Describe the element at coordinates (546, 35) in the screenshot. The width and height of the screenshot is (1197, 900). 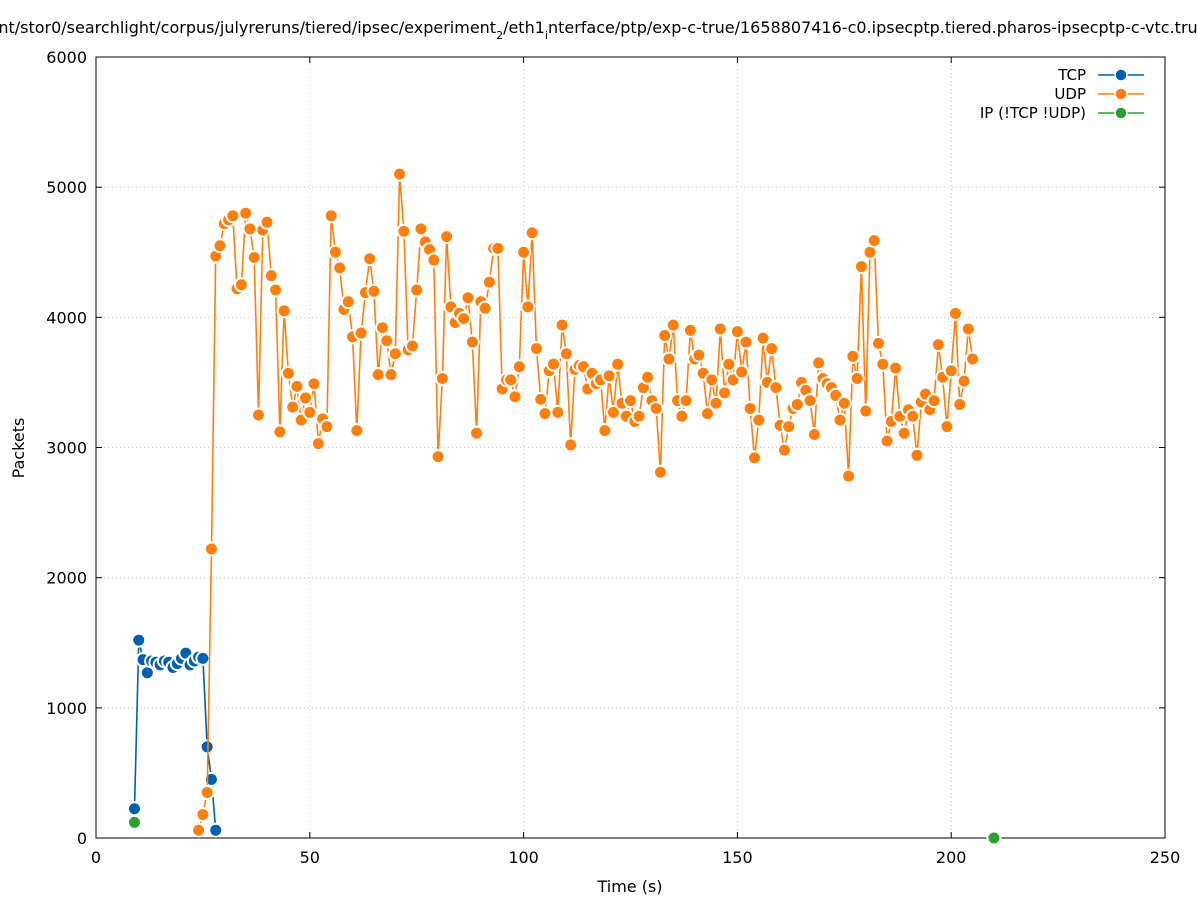
I see `chart-title-subscript-2: i` at that location.